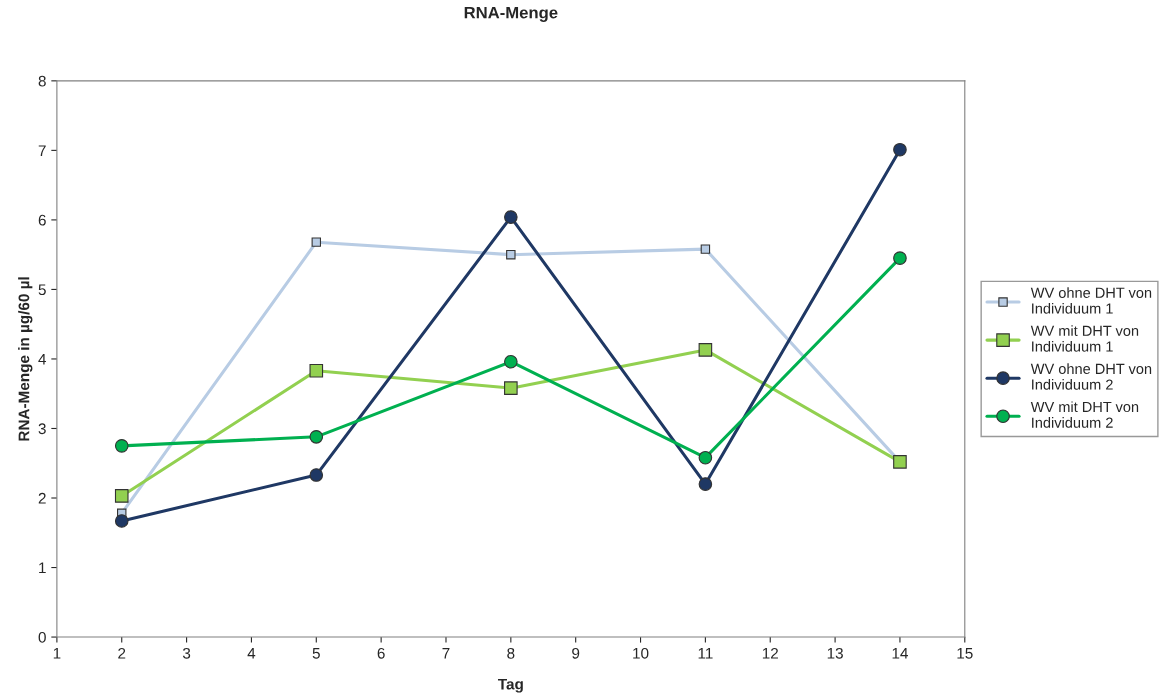  Describe the element at coordinates (446, 653) in the screenshot. I see `x-tick-label: 7` at that location.